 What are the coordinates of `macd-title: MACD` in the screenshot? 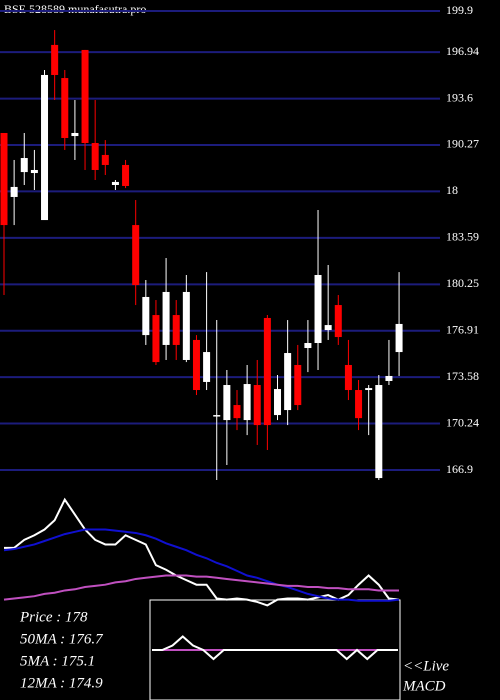 It's located at (424, 686).